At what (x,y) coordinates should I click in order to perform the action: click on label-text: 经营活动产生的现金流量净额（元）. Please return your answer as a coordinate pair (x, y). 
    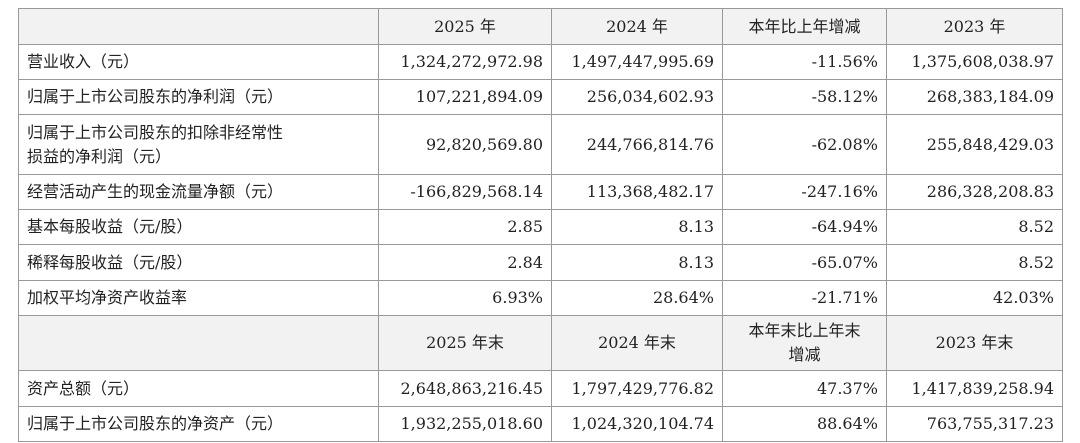
    Looking at the image, I should click on (155, 191).